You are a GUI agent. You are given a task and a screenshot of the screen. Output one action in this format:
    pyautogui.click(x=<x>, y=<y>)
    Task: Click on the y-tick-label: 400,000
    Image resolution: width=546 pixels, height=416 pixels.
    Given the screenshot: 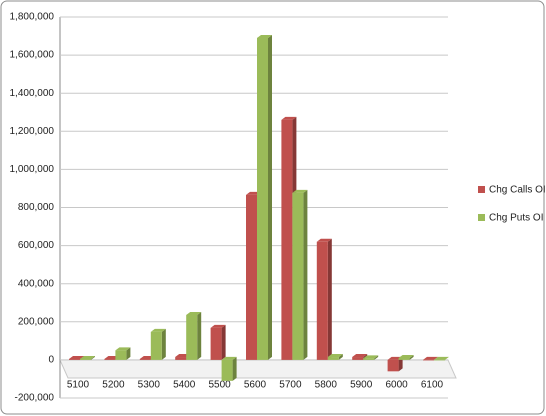 What is the action you would take?
    pyautogui.click(x=36, y=283)
    